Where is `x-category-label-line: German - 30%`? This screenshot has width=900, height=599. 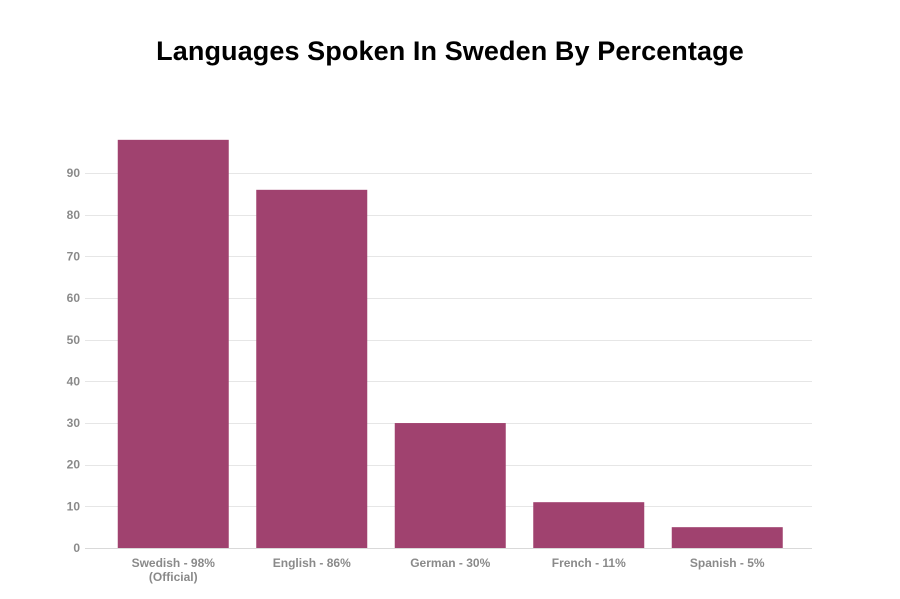
x-category-label-line: German - 30% is located at coordinates (450, 563).